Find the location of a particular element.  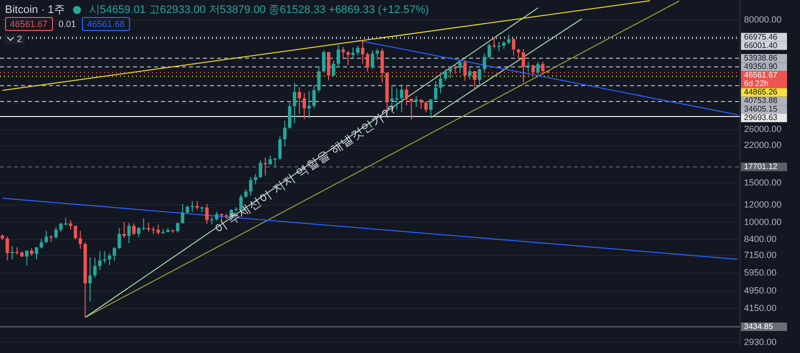

ref-line-label: 3434.85 is located at coordinates (759, 326).